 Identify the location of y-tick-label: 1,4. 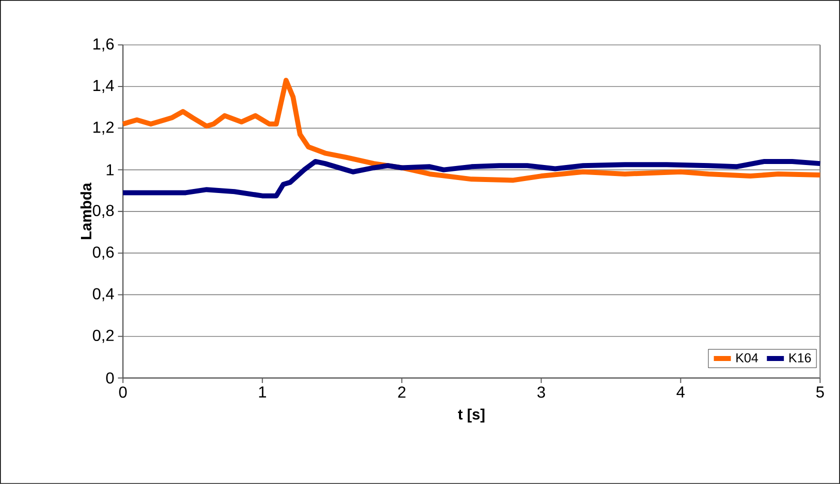
(103, 87).